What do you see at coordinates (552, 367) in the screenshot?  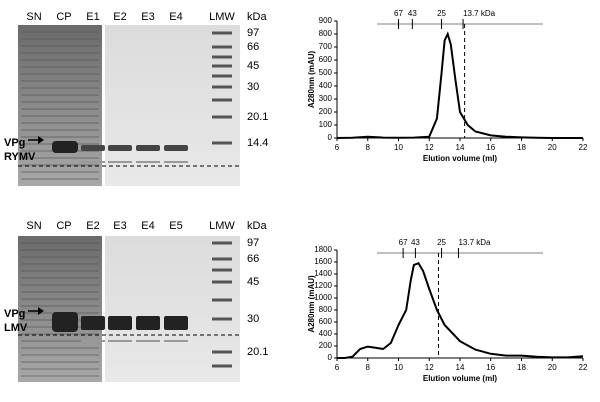 I see `x-tick-label: 20` at bounding box center [552, 367].